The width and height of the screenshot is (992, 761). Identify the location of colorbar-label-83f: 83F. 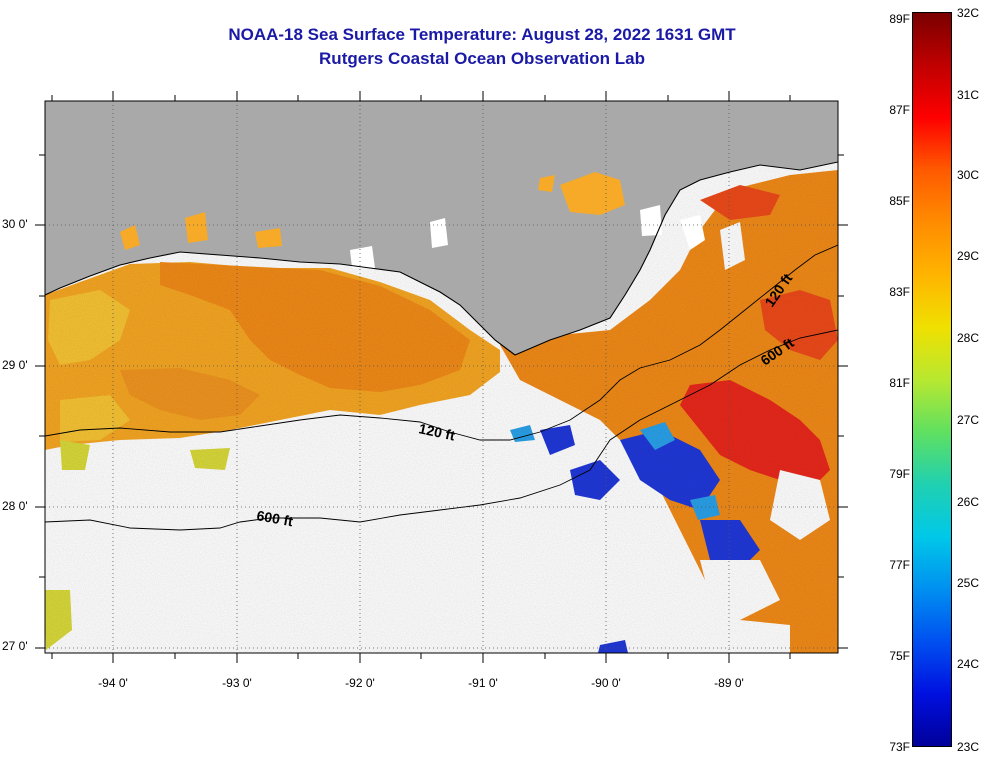
(899, 292).